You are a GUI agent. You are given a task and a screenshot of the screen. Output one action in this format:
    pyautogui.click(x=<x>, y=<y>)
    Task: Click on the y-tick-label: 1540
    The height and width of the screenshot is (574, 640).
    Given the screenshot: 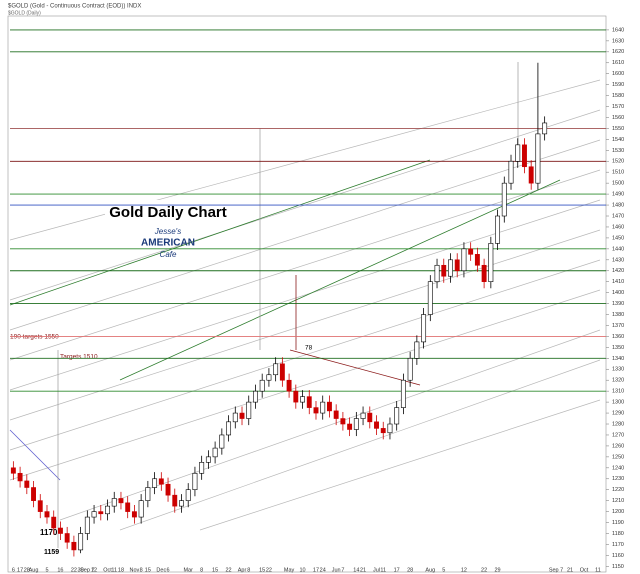 What is the action you would take?
    pyautogui.click(x=618, y=140)
    